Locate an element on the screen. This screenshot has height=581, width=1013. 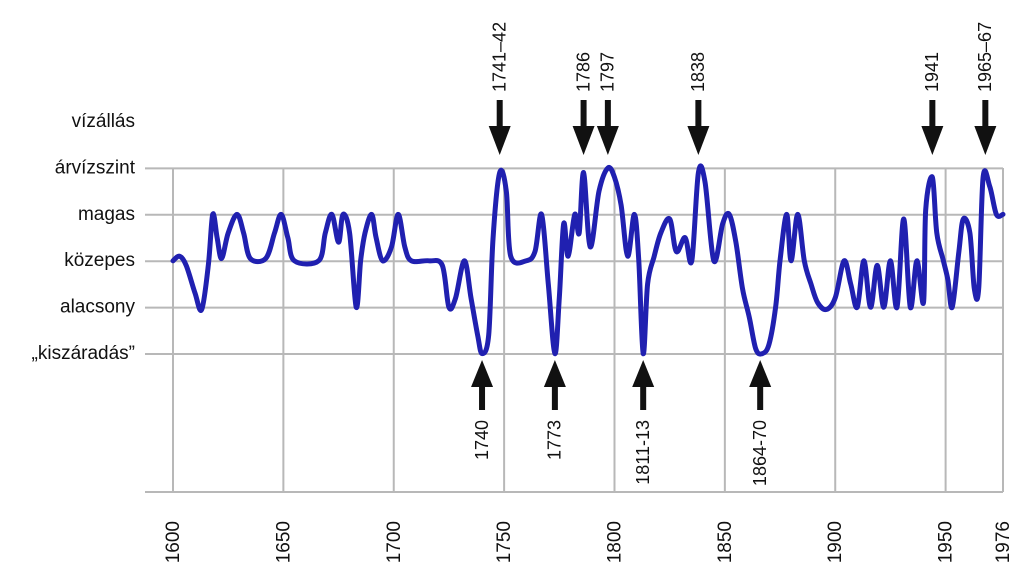
y-level-label: magas is located at coordinates (106, 214).